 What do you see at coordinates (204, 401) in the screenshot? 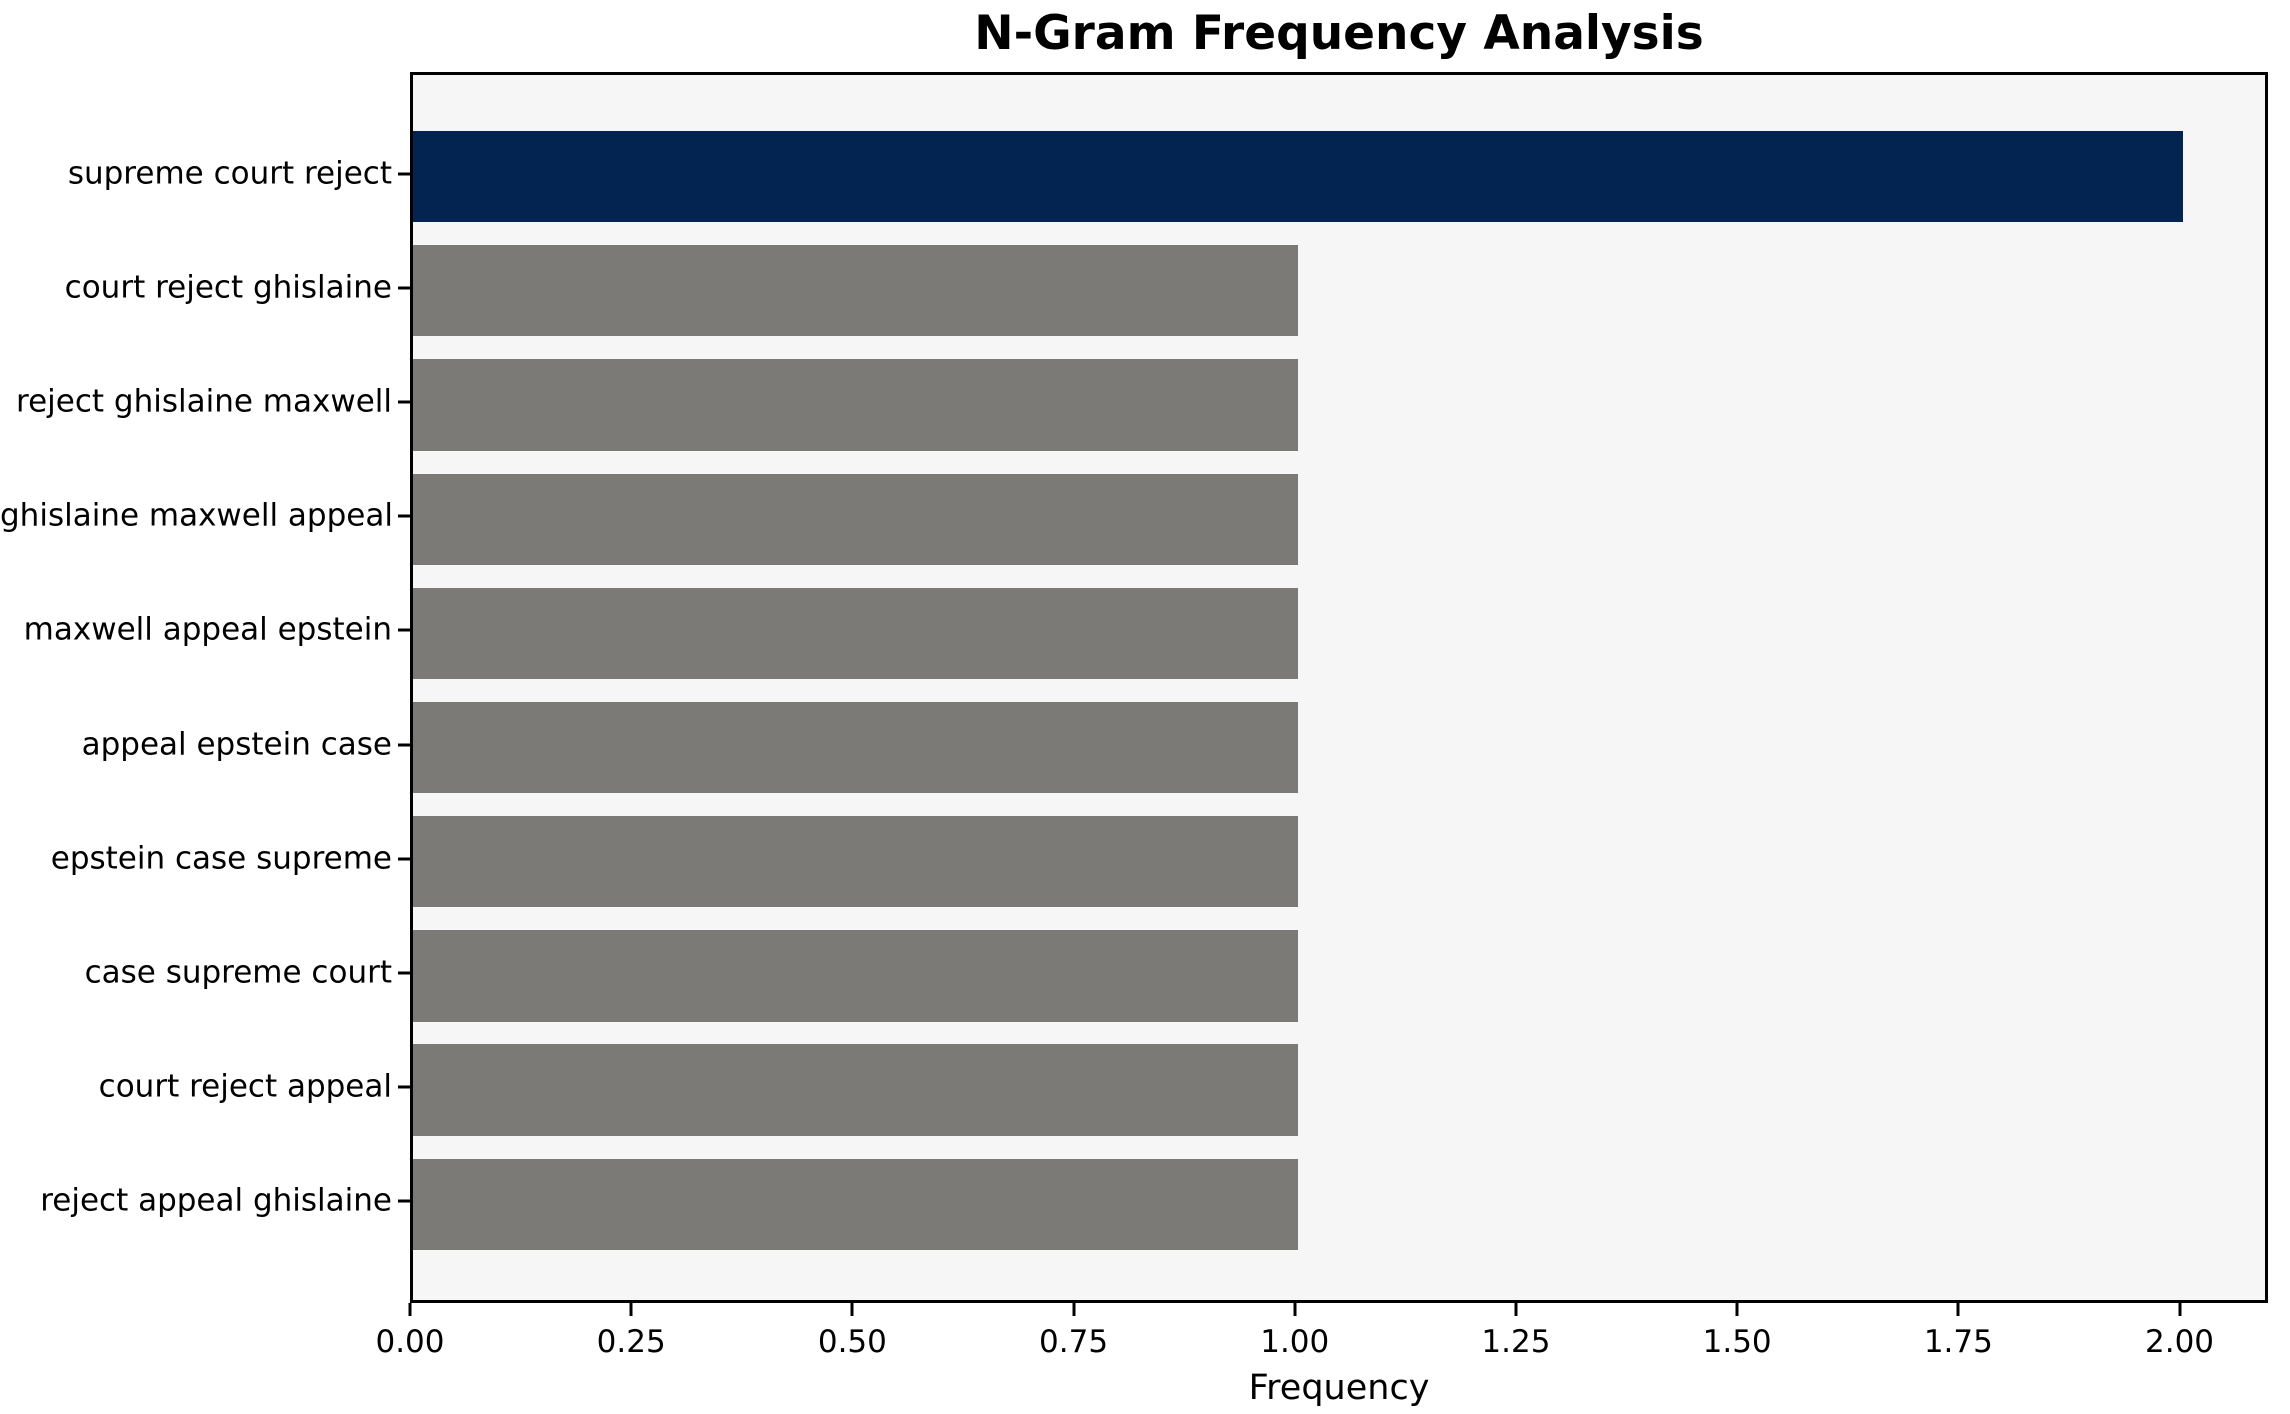
I see `y-tick-label-reject-ghislaine-maxwell: reject ghislaine maxwell` at bounding box center [204, 401].